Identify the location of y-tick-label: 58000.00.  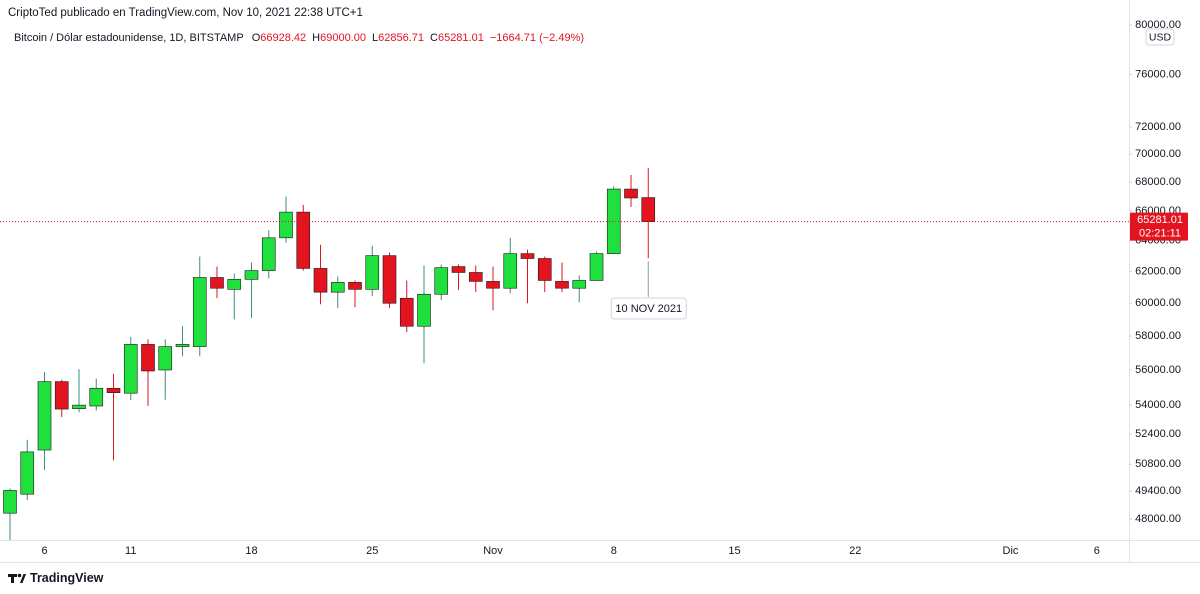
(1158, 336).